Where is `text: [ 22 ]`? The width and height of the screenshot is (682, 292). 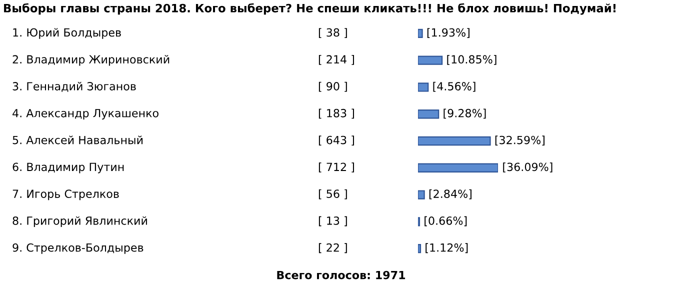
text: [ 22 ] is located at coordinates (332, 248).